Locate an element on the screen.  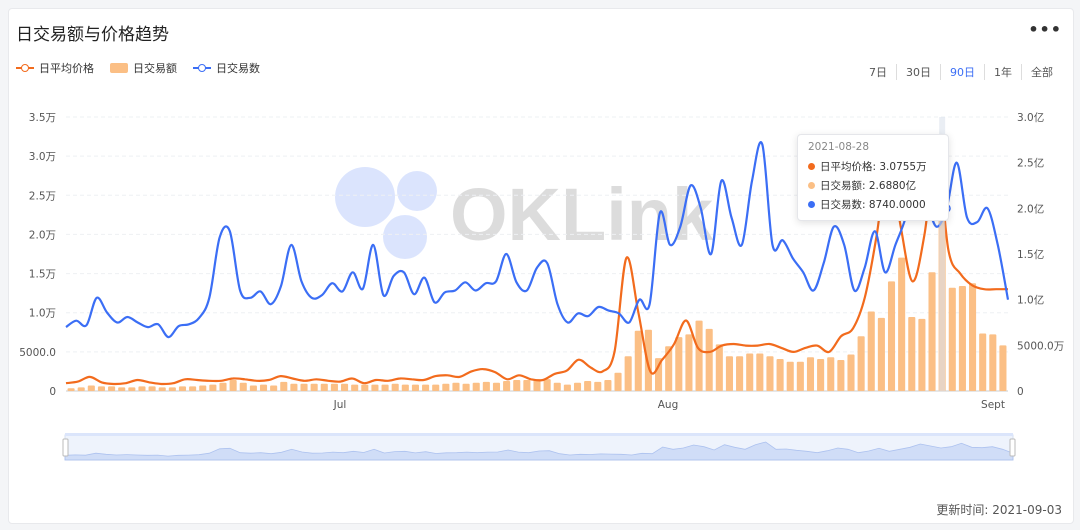
legend-item-price: 日平均价格 is located at coordinates (55, 68).